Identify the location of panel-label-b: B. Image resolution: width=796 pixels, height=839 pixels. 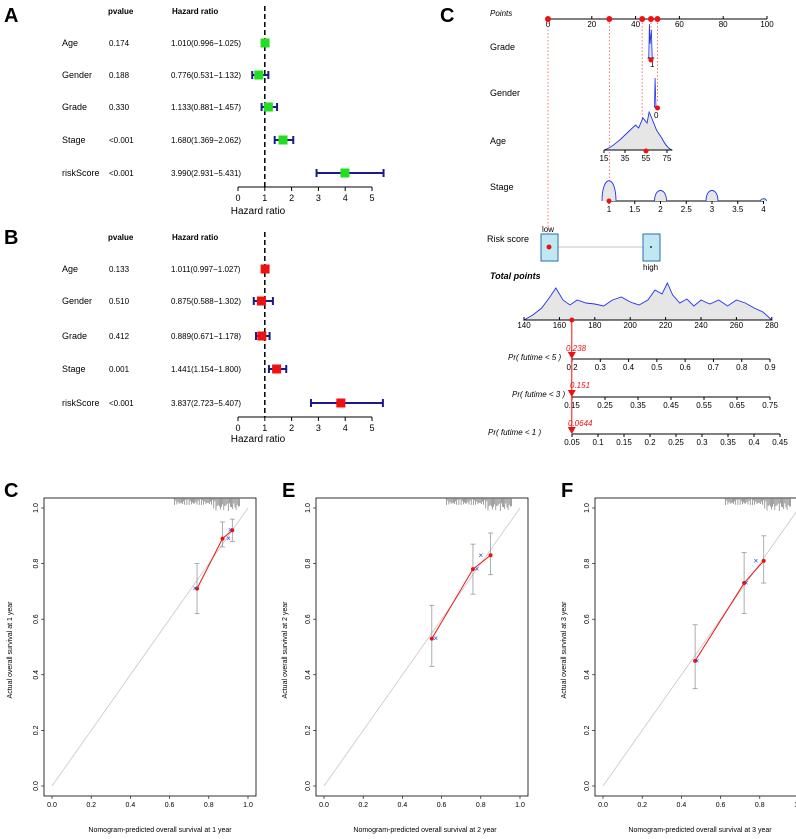
(11, 238).